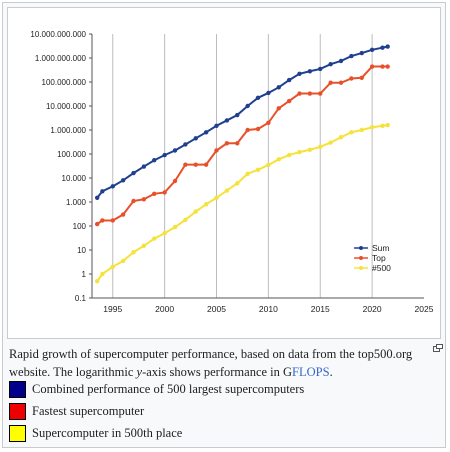 Image resolution: width=450 pixels, height=452 pixels. I want to click on y-tick-label: 100.000.000, so click(64, 82).